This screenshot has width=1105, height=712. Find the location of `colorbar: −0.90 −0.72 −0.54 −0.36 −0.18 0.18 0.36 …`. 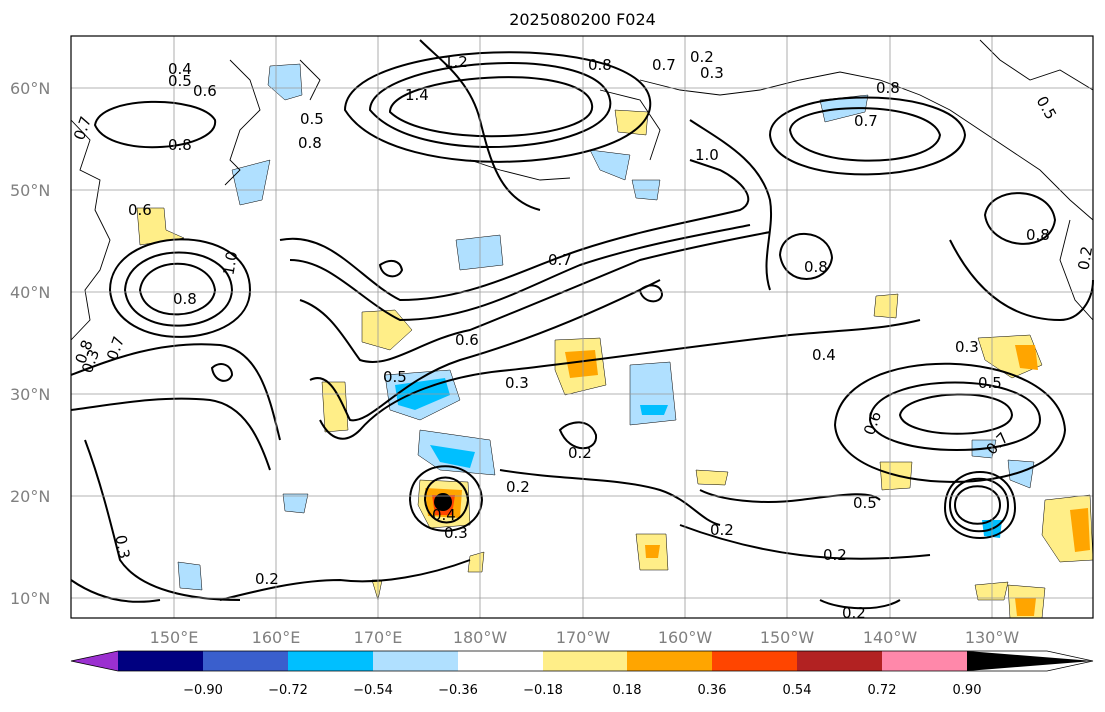

colorbar: −0.90 −0.72 −0.54 −0.36 −0.18 0.18 0.36 … is located at coordinates (582, 674).